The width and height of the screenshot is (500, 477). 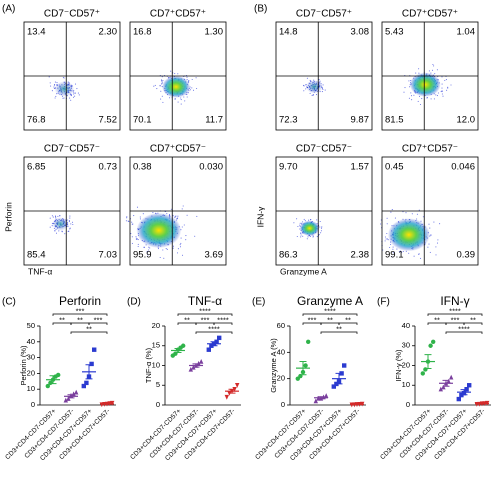 I want to click on quadrant-value: 72.3, so click(x=288, y=120).